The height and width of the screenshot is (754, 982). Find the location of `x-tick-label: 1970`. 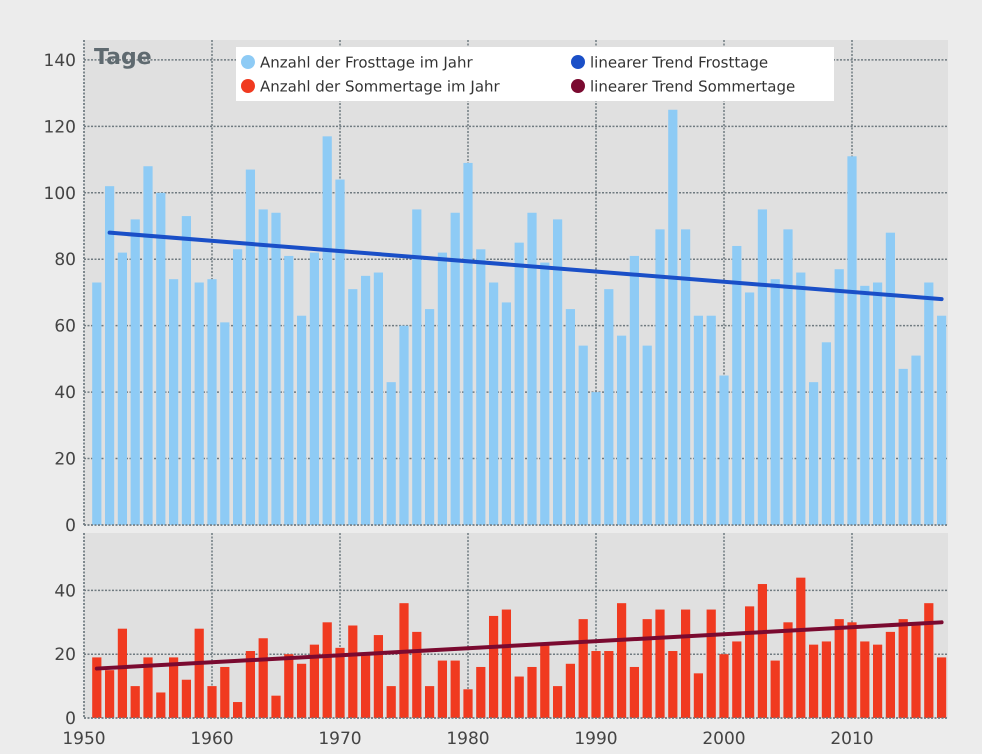

x-tick-label: 1970 is located at coordinates (340, 739).